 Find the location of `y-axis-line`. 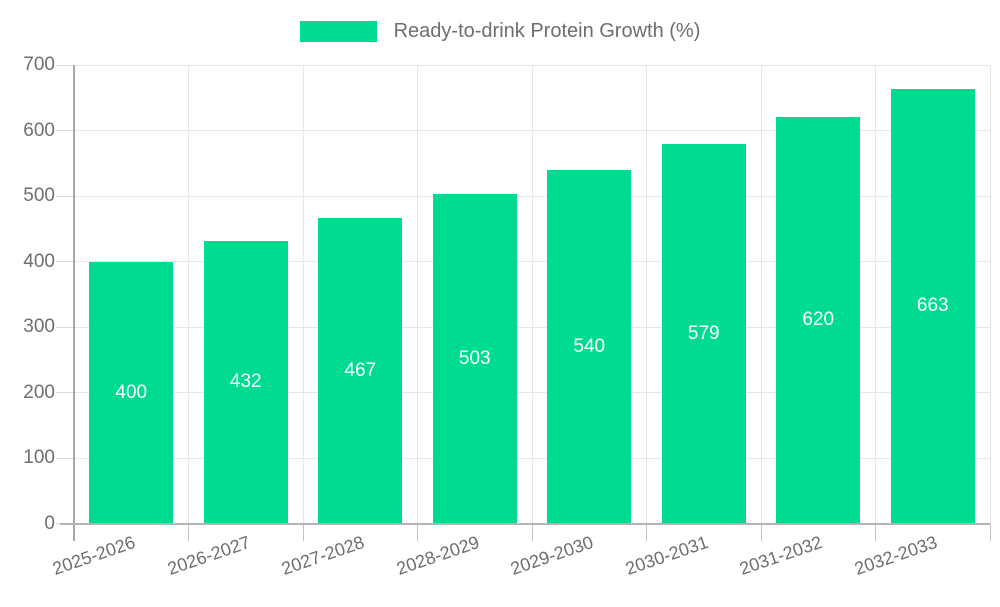

y-axis-line is located at coordinates (74, 303).